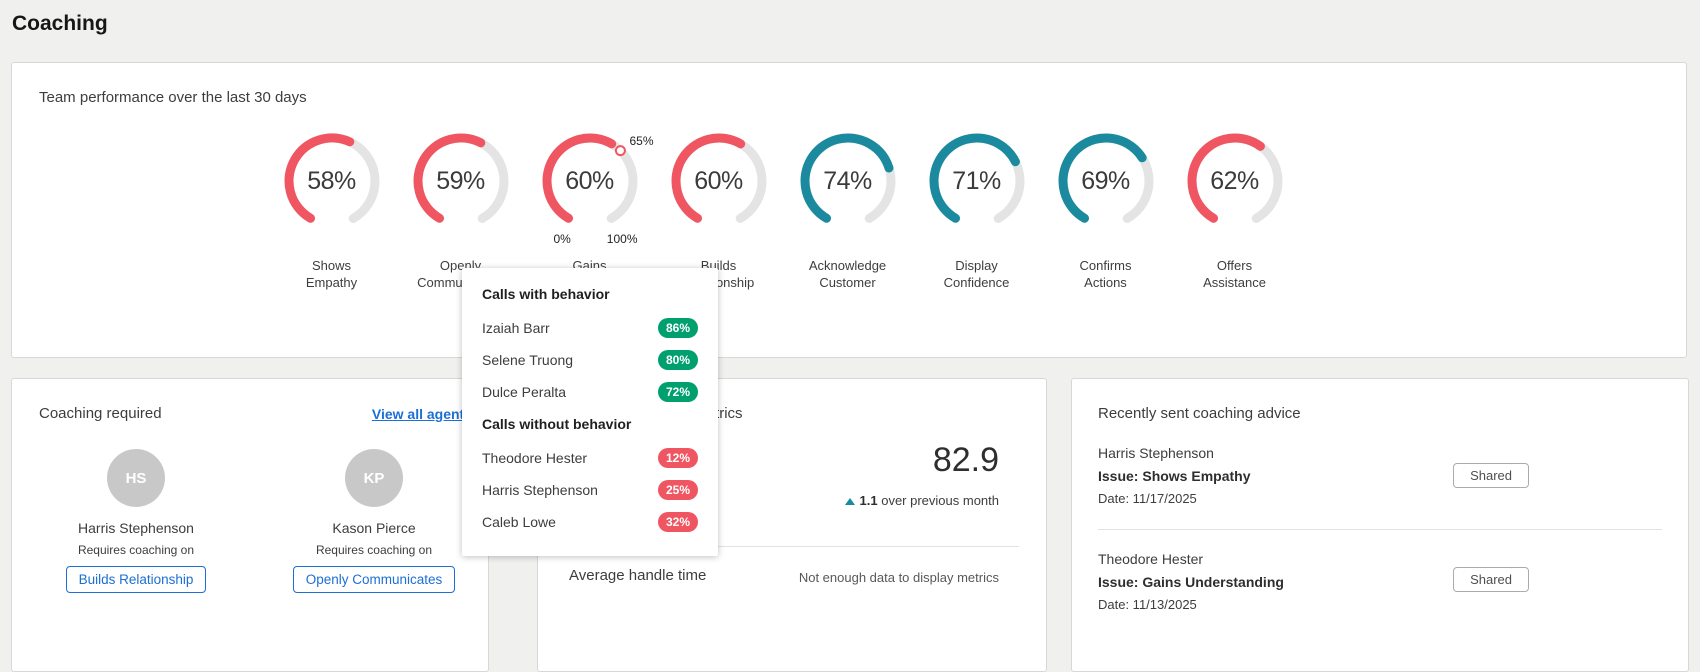  Describe the element at coordinates (136, 478) in the screenshot. I see `avatar: HS` at that location.